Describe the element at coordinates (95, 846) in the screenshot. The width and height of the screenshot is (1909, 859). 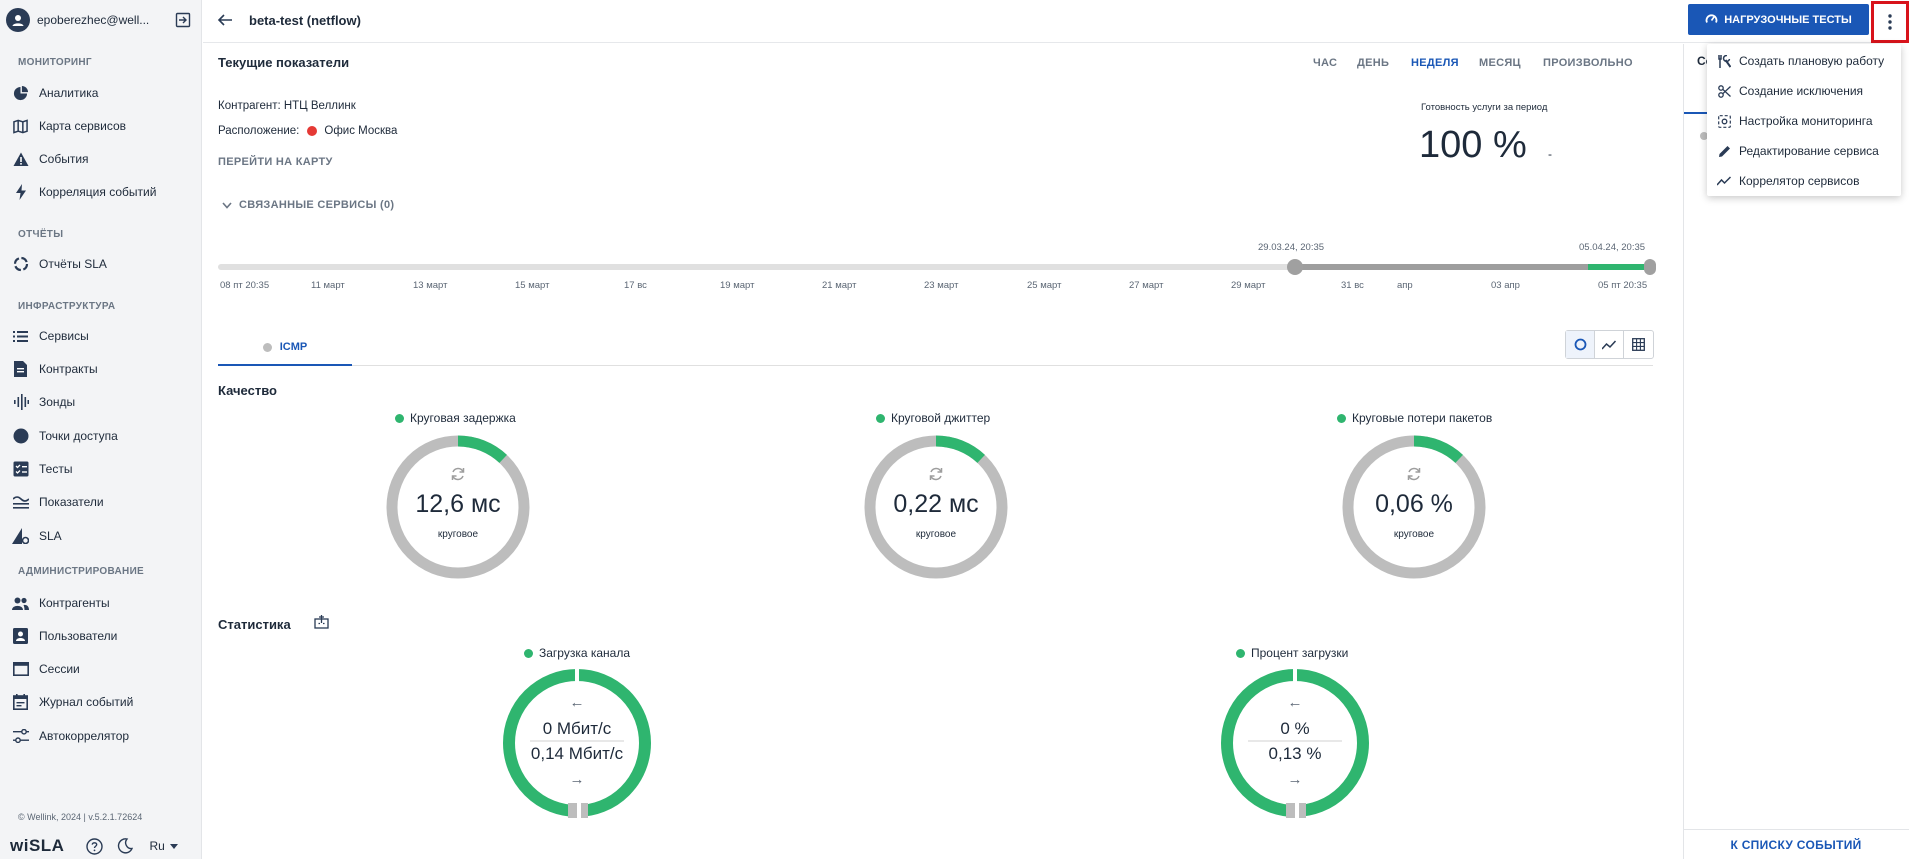
I see `help-icon` at that location.